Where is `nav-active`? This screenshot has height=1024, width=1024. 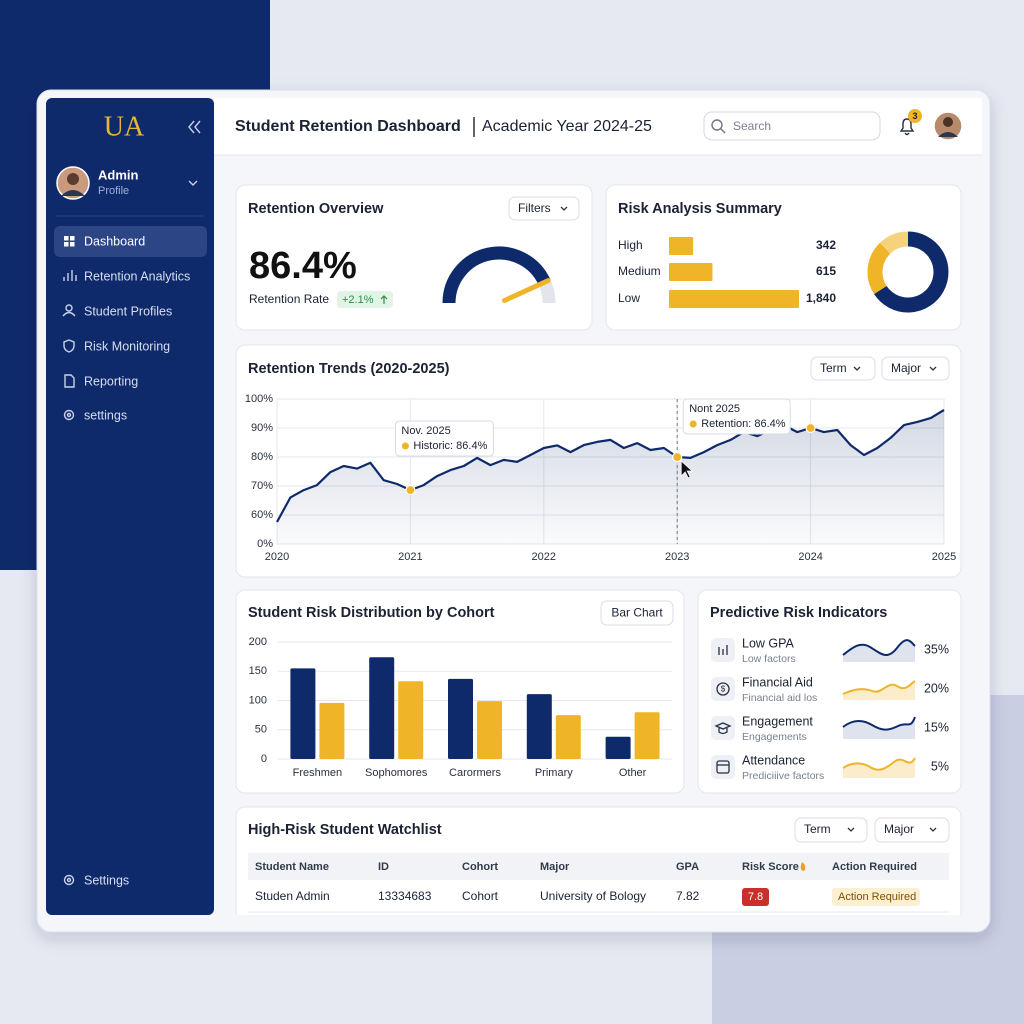 nav-active is located at coordinates (130, 241).